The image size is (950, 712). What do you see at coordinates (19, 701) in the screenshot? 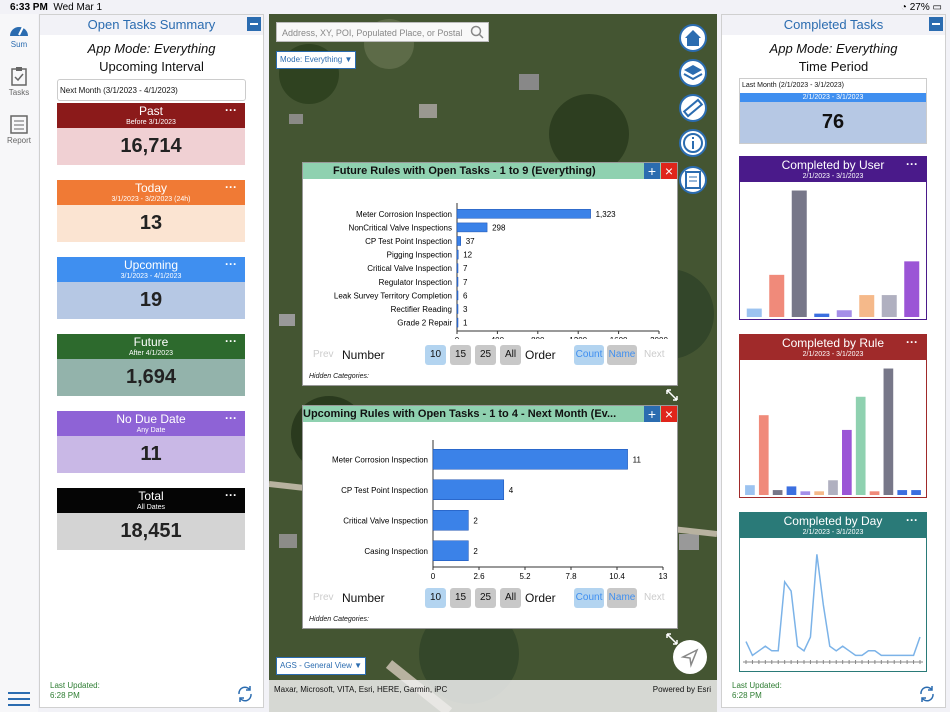
I see `menu-icon` at bounding box center [19, 701].